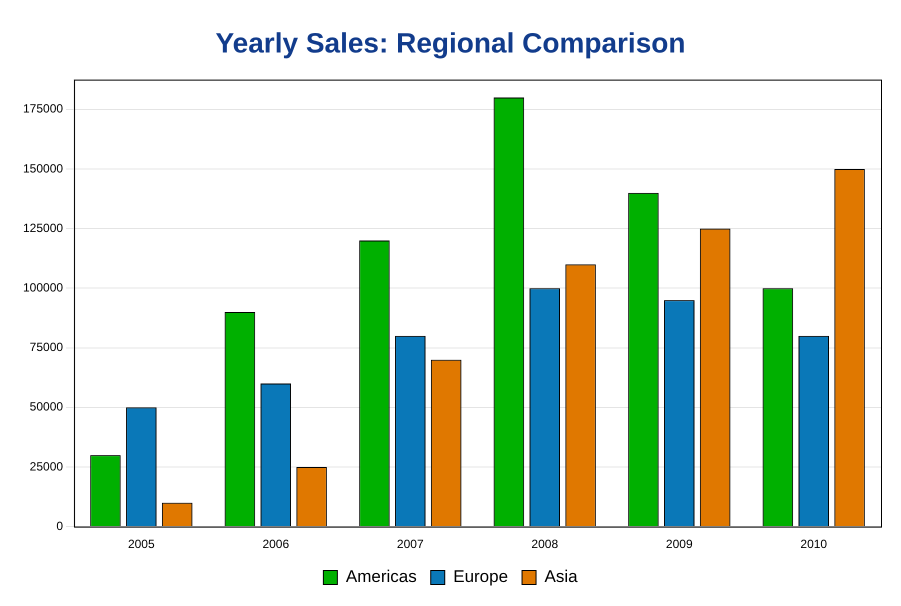 Image resolution: width=901 pixels, height=606 pixels. I want to click on y-tick-label: 75000, so click(47, 347).